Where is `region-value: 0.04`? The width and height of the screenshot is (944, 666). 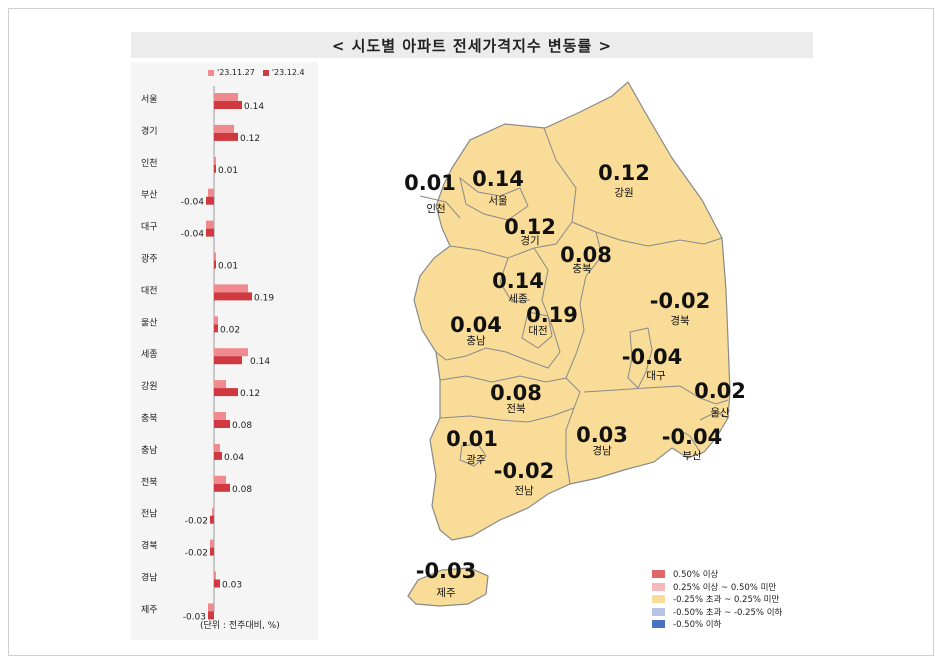 region-value: 0.04 is located at coordinates (476, 325).